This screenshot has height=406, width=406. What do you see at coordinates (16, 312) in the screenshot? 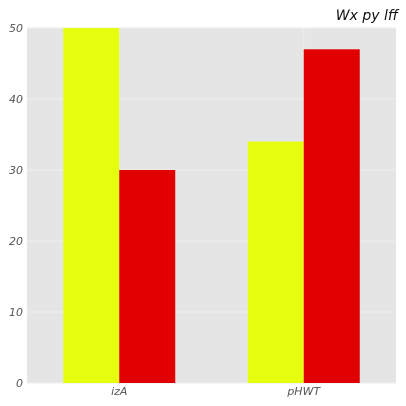
I see `y-tick-label: 10` at bounding box center [16, 312].